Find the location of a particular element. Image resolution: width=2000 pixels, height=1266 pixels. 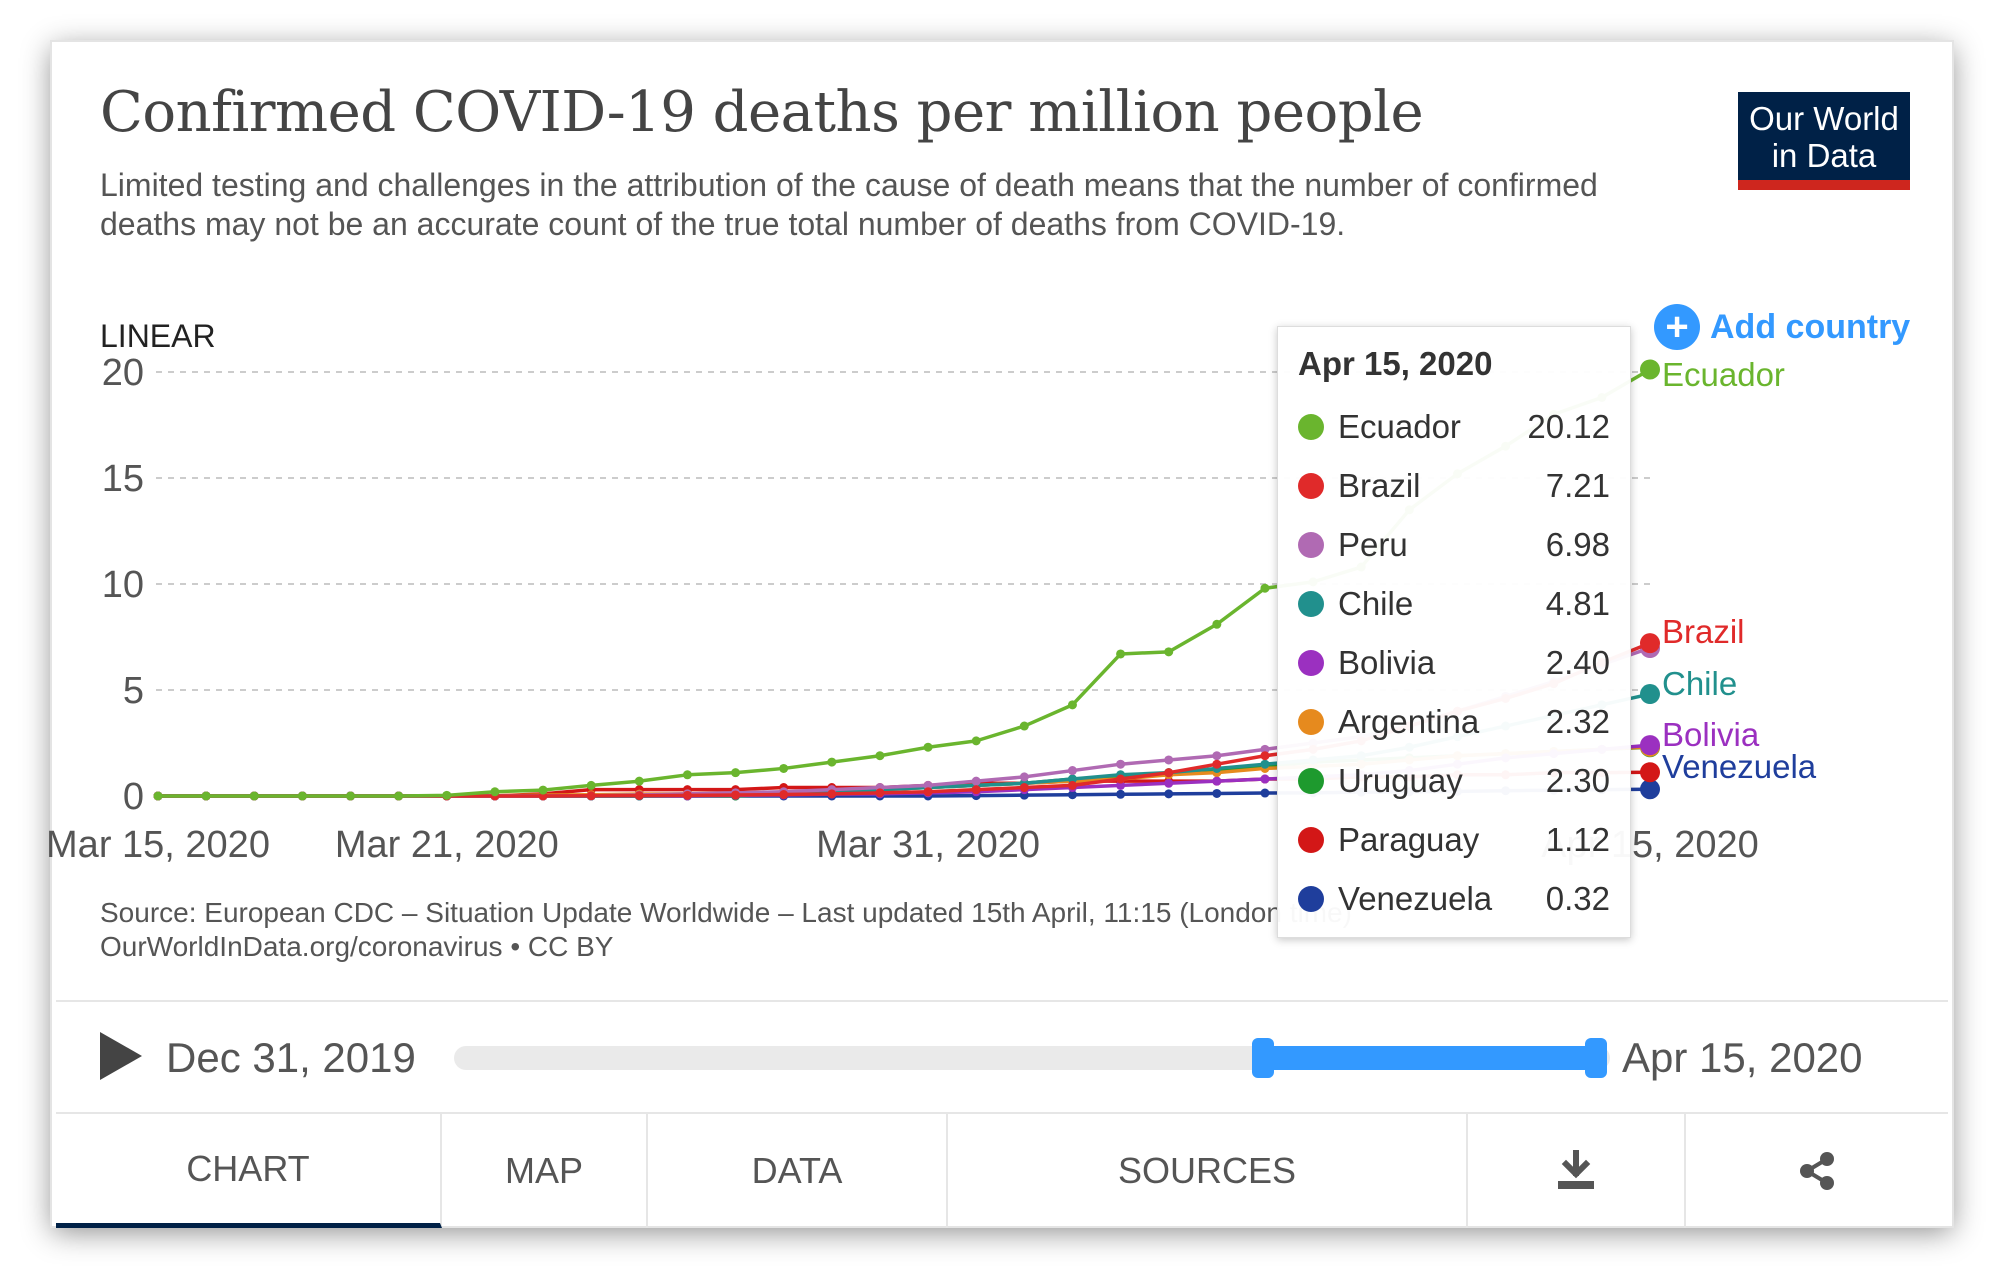

tooltip-row: Paraguay 1.12 is located at coordinates (1454, 839).